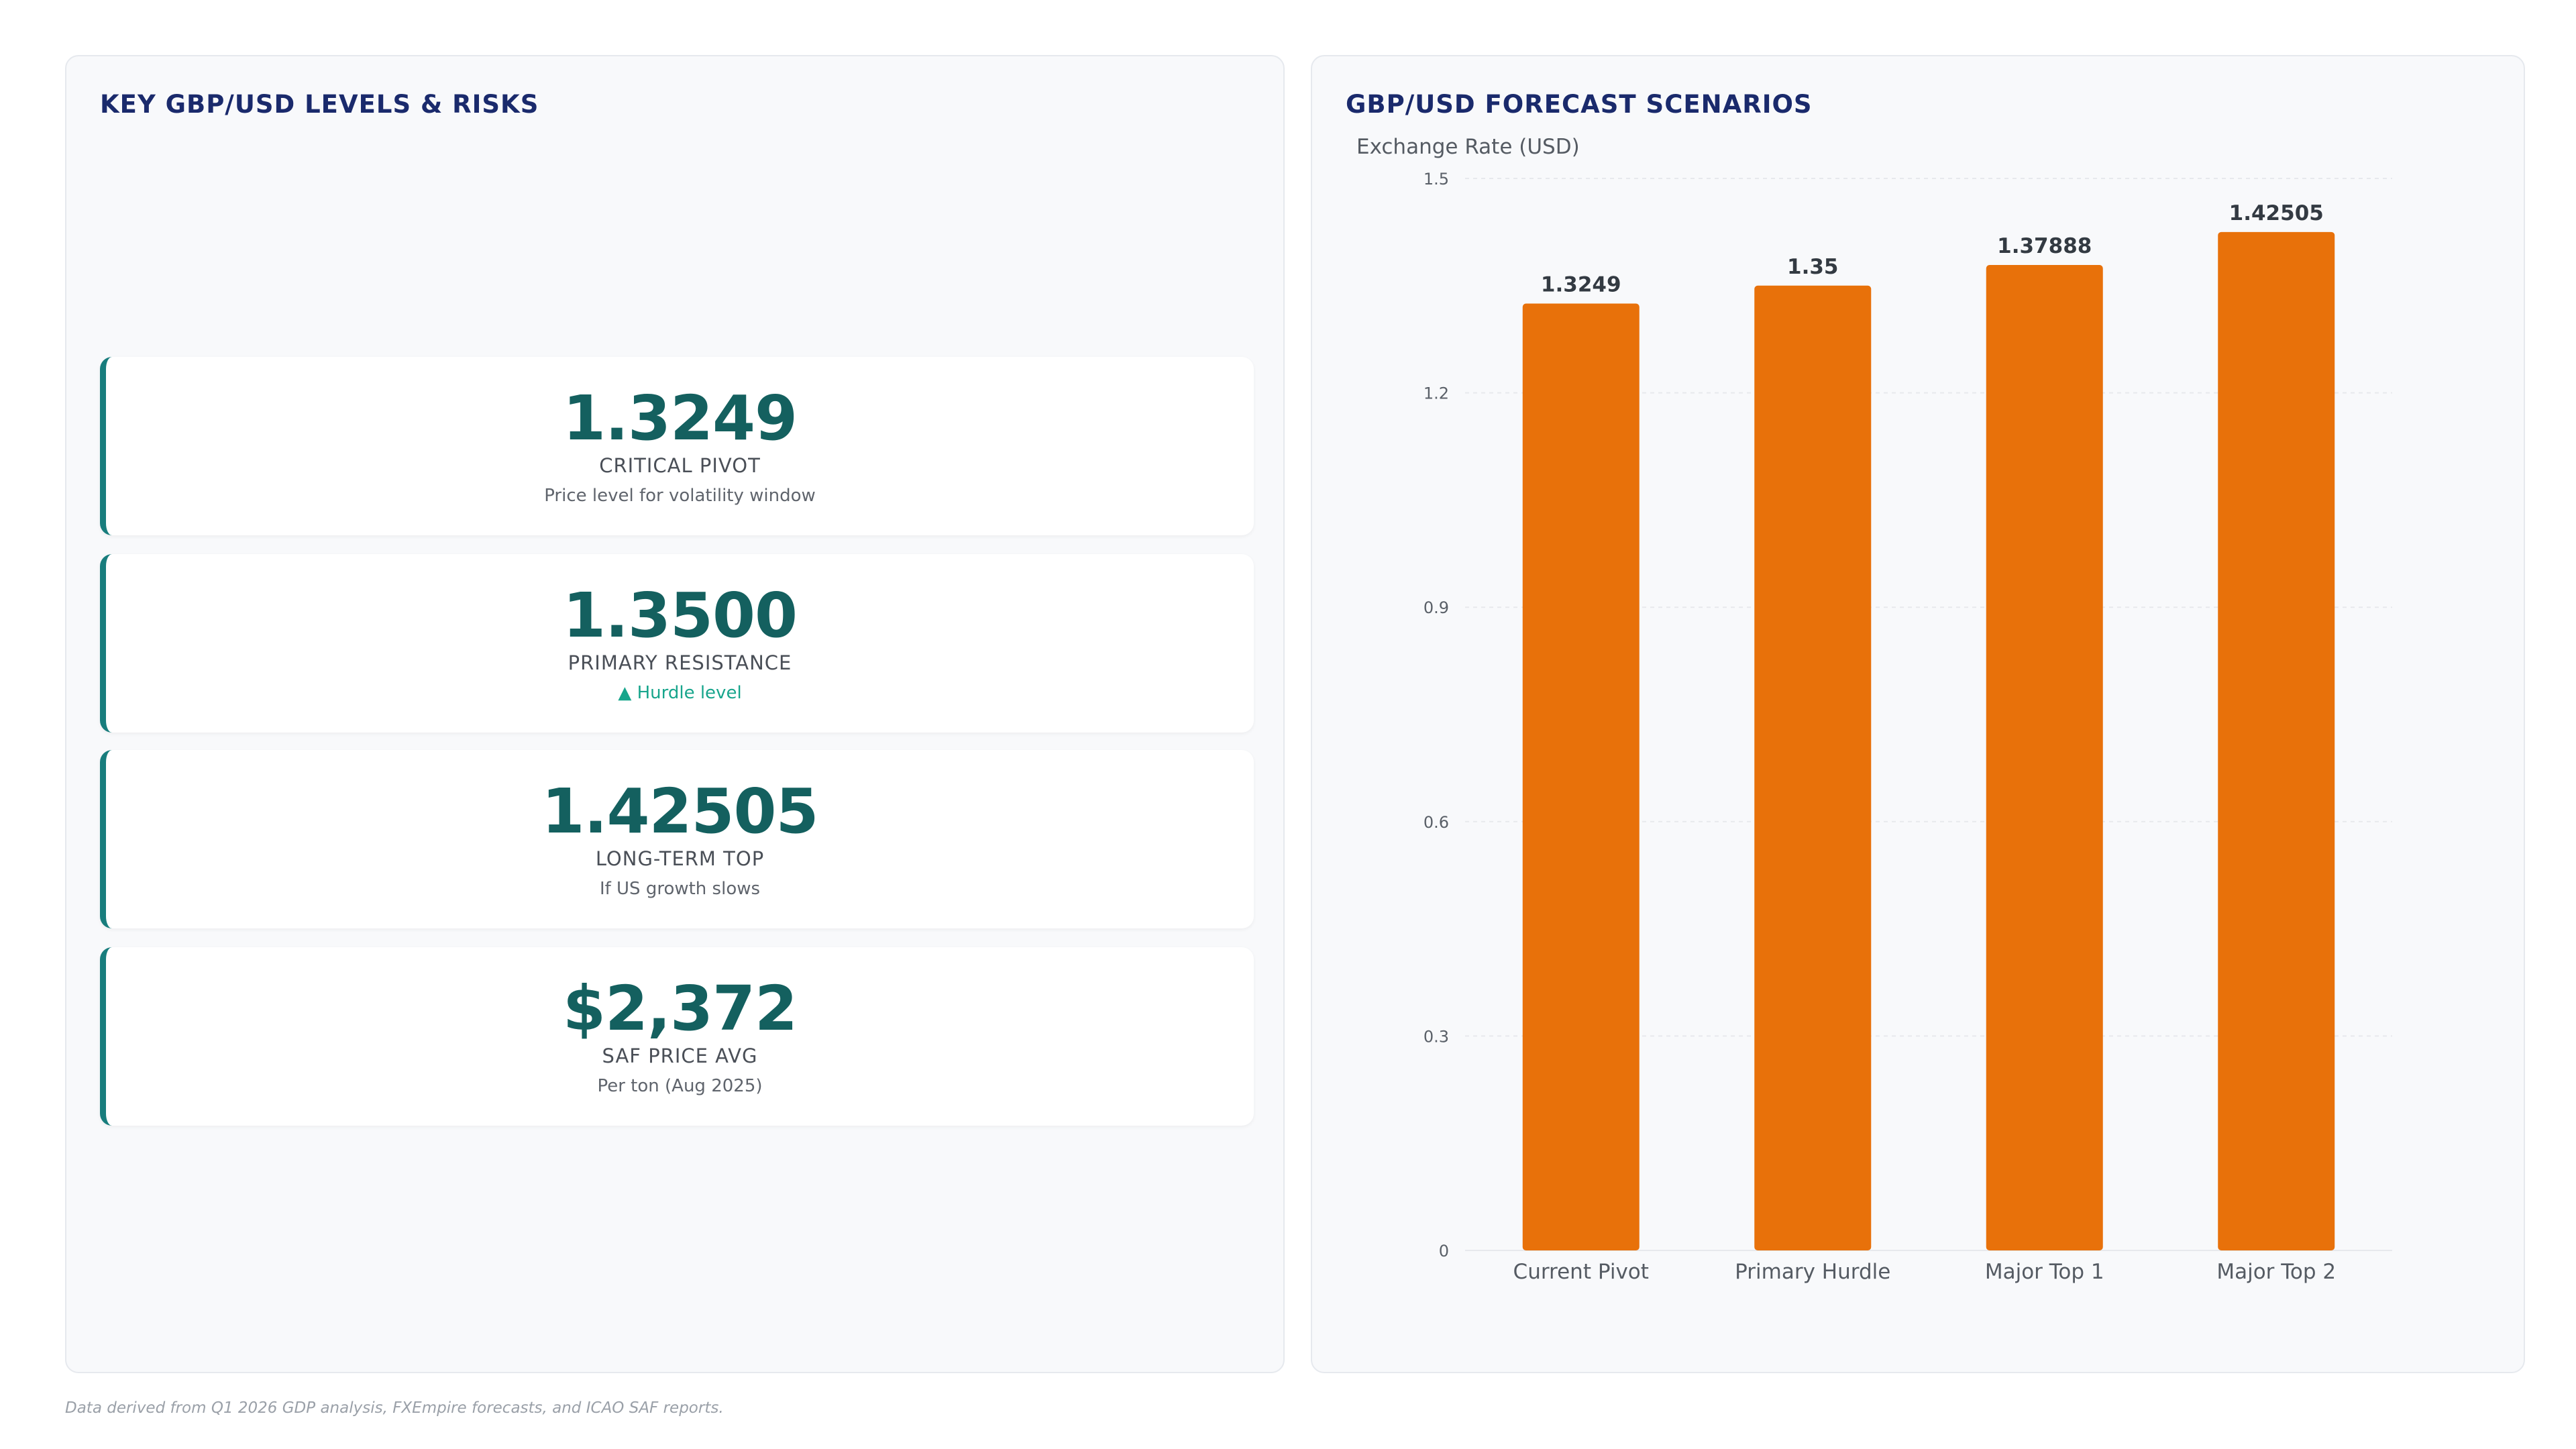 The height and width of the screenshot is (1449, 2576). I want to click on metric-value: 1.3249, so click(680, 418).